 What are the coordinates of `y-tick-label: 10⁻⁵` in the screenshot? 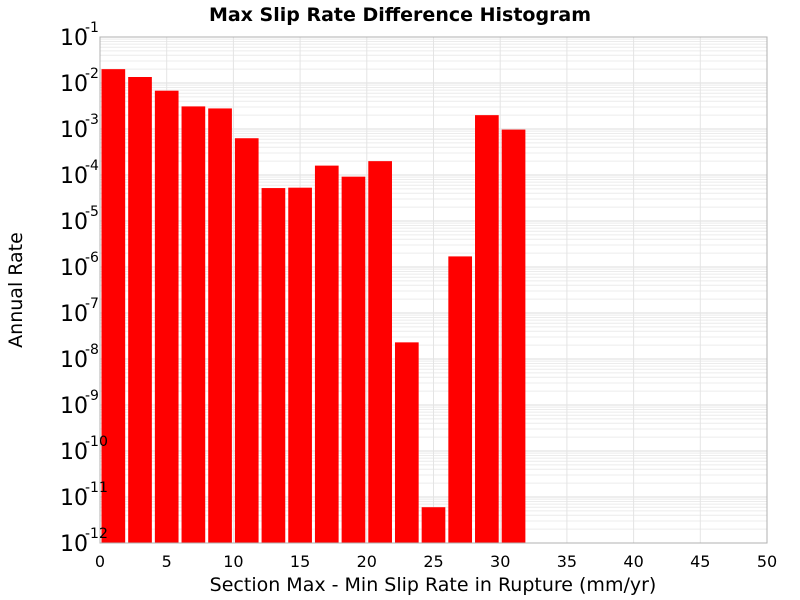 It's located at (79, 219).